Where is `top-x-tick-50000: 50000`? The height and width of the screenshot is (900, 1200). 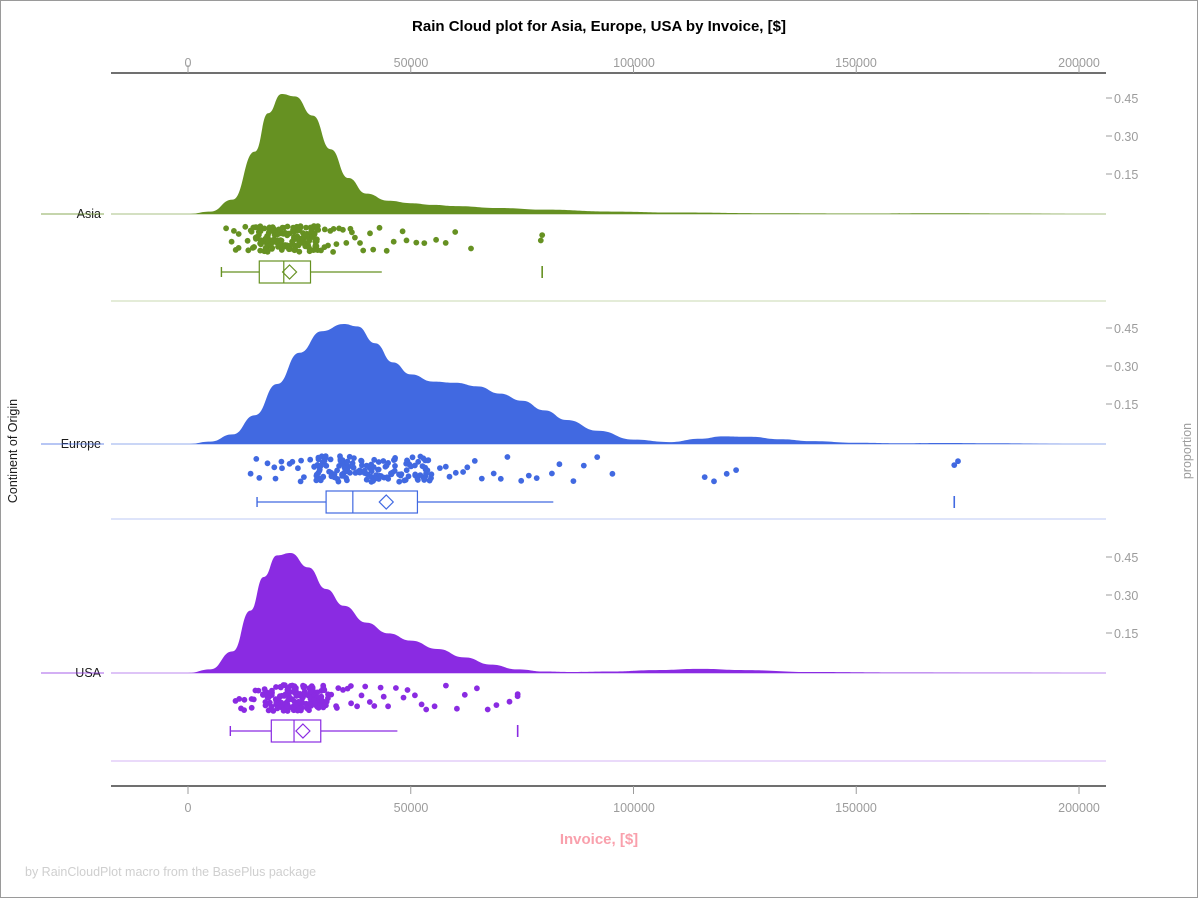 top-x-tick-50000: 50000 is located at coordinates (411, 63).